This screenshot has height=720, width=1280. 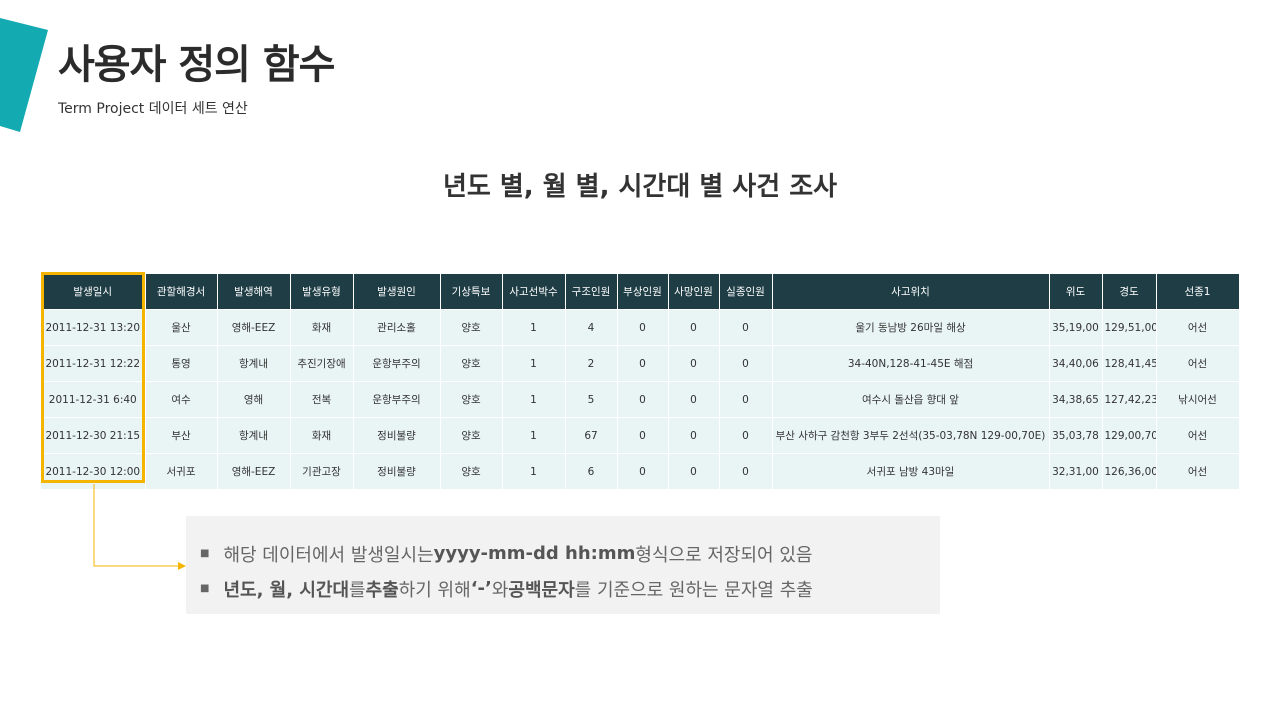 I want to click on column-header: 발생일시, so click(x=93, y=292).